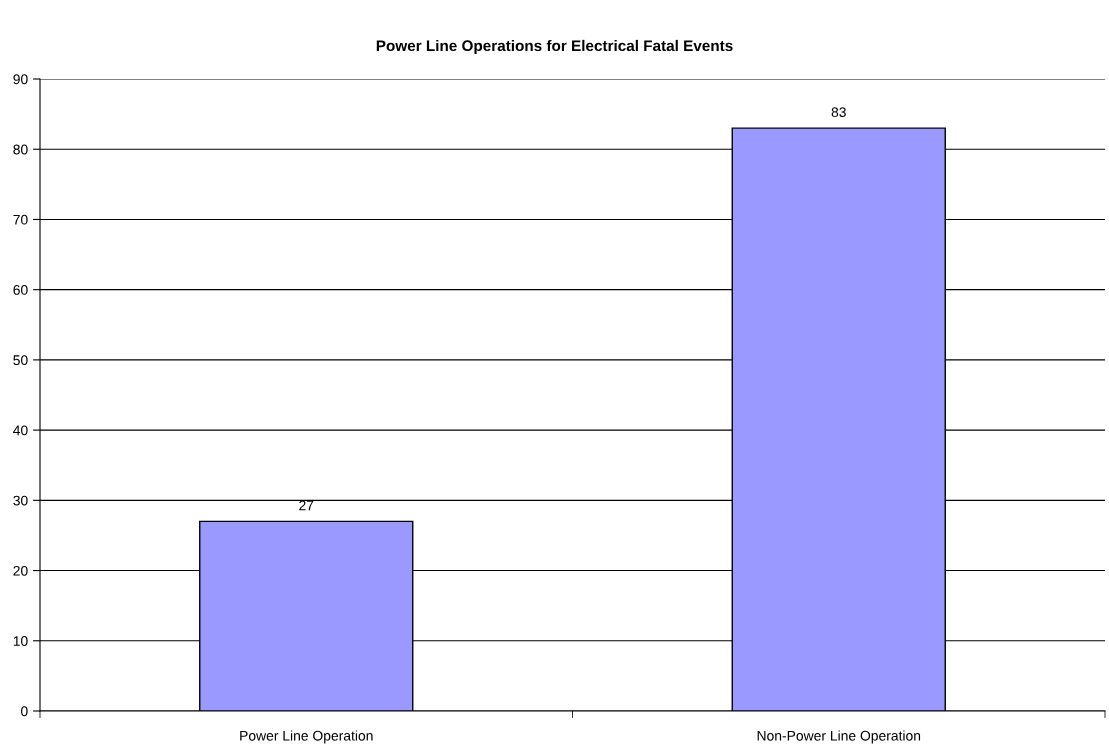  What do you see at coordinates (839, 737) in the screenshot?
I see `x-tick-label: Non-Power Line Operation` at bounding box center [839, 737].